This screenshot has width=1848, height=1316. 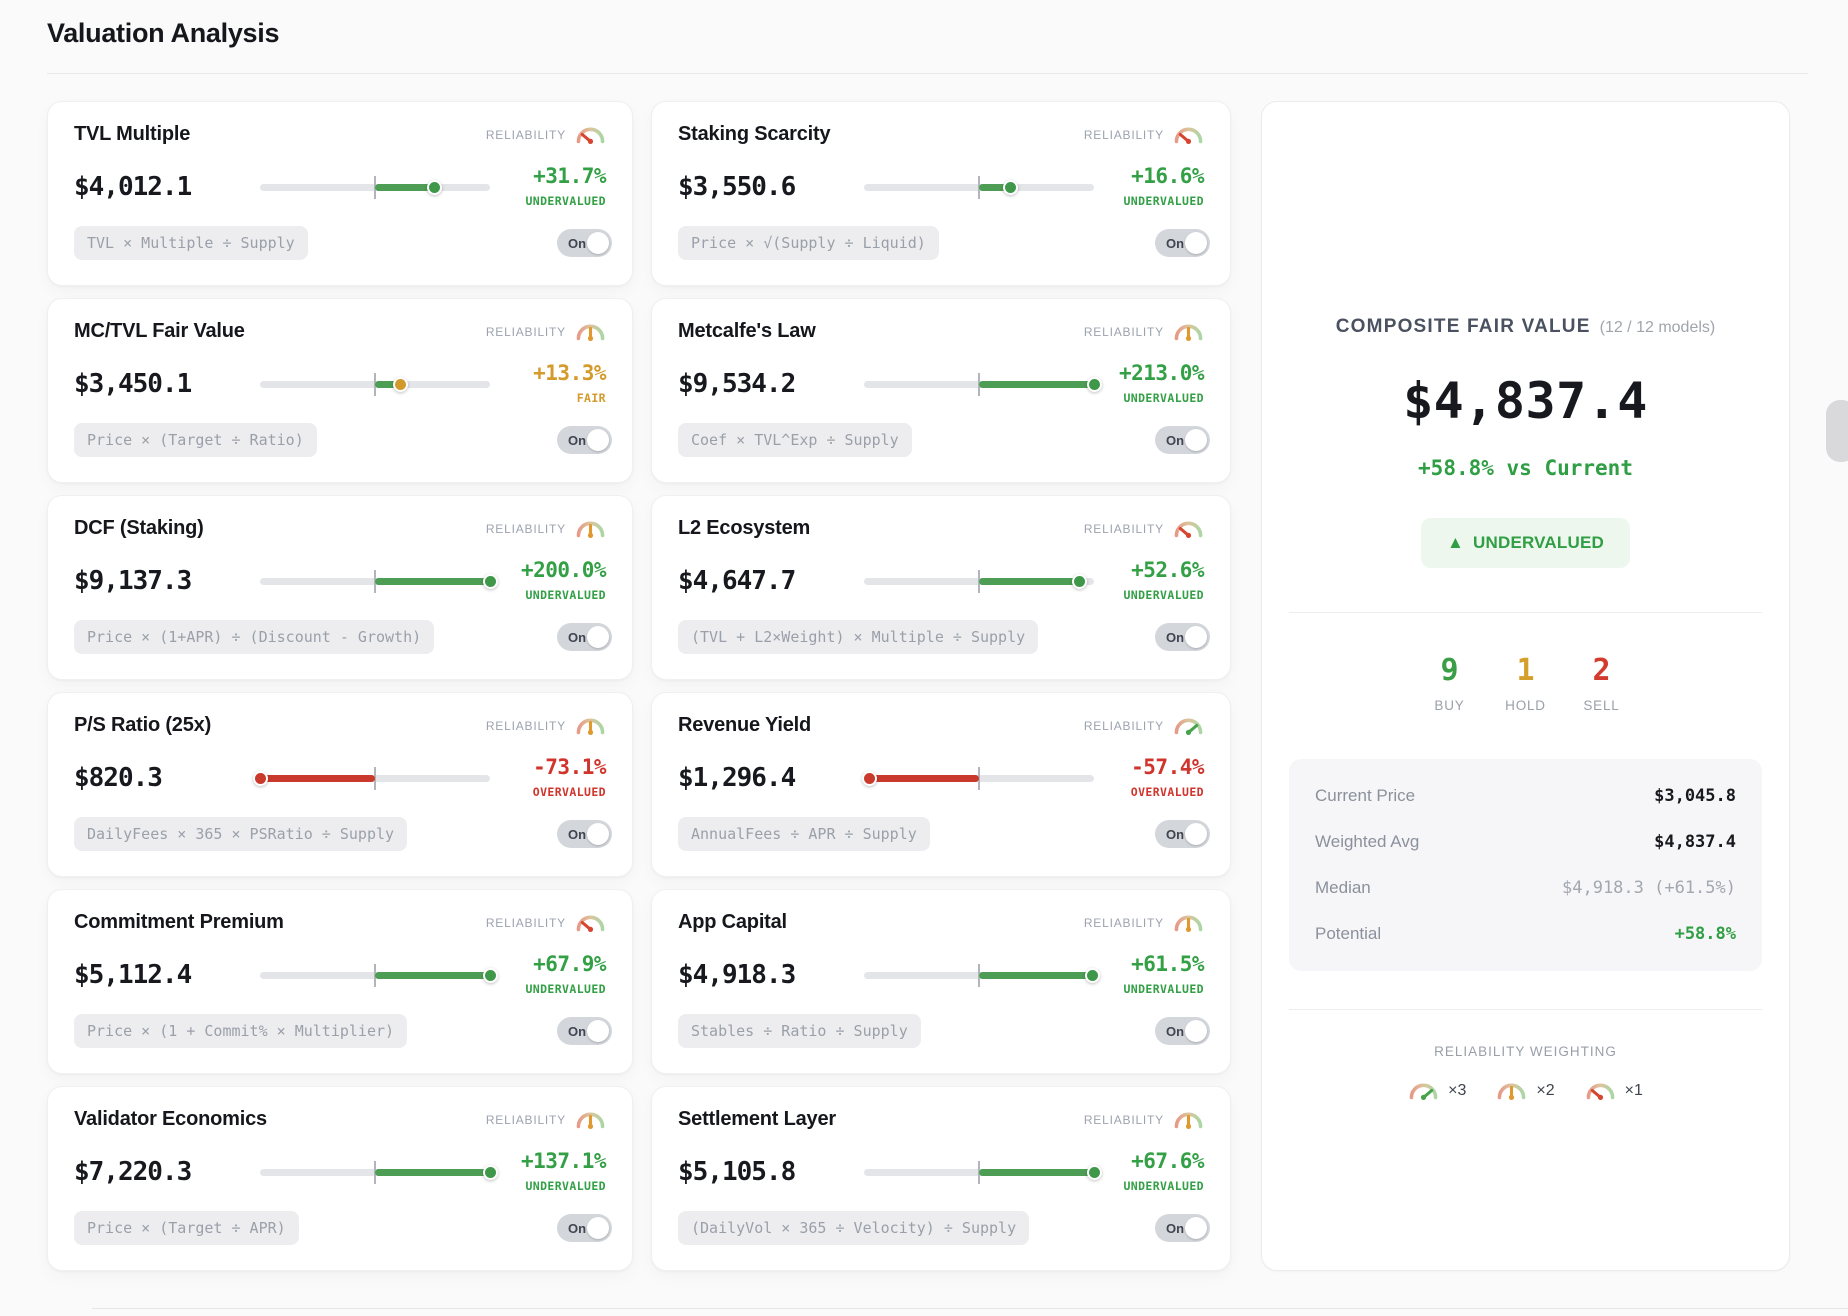 What do you see at coordinates (1525, 705) in the screenshot?
I see `hold-label: HOLD` at bounding box center [1525, 705].